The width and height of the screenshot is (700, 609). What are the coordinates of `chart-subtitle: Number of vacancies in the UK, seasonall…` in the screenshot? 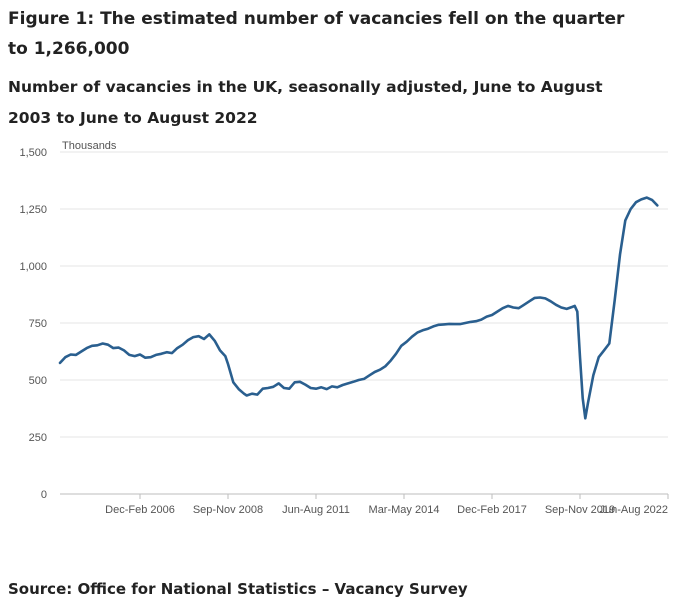 It's located at (305, 102).